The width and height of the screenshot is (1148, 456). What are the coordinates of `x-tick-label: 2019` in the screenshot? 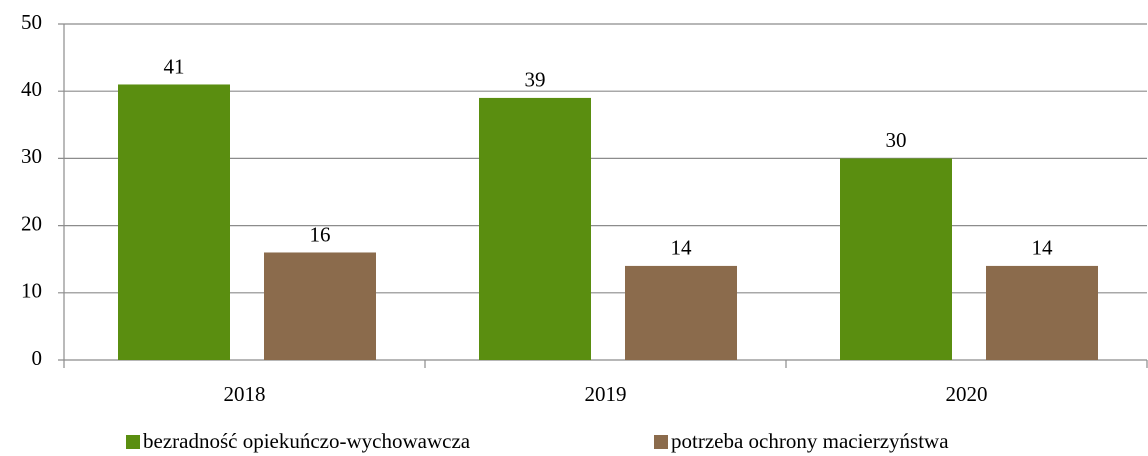 It's located at (606, 394).